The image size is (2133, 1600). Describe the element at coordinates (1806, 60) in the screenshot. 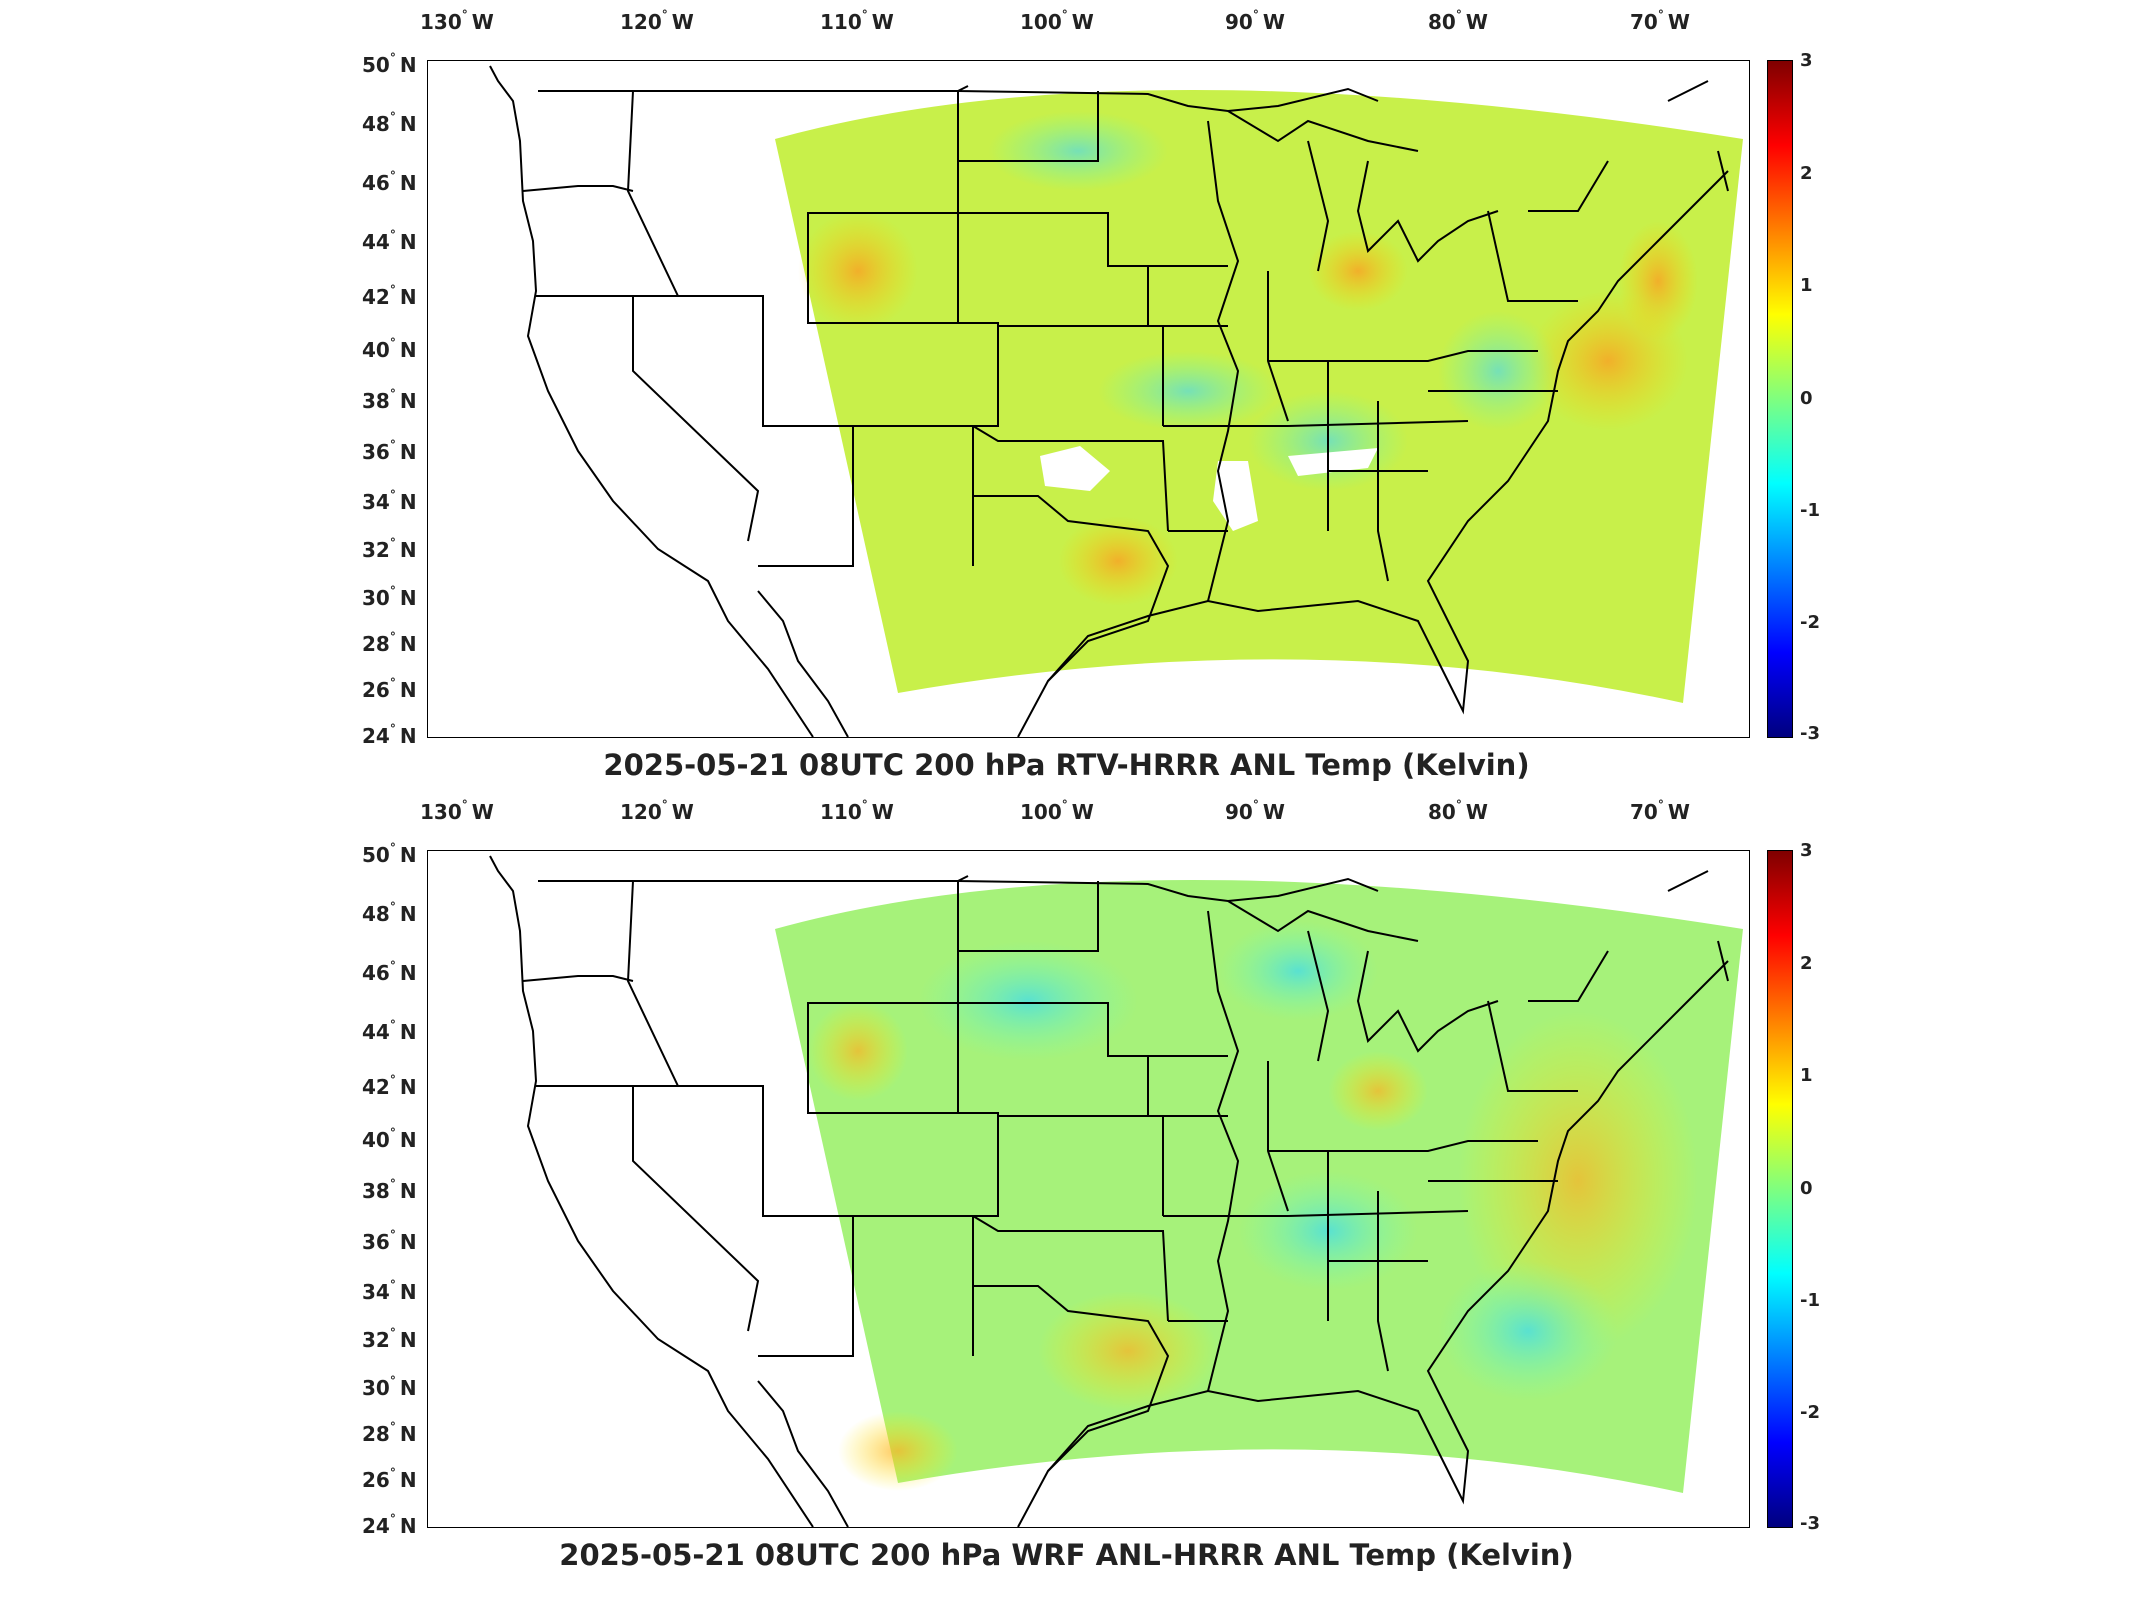

I see `colorbar-tick-label: 3` at that location.